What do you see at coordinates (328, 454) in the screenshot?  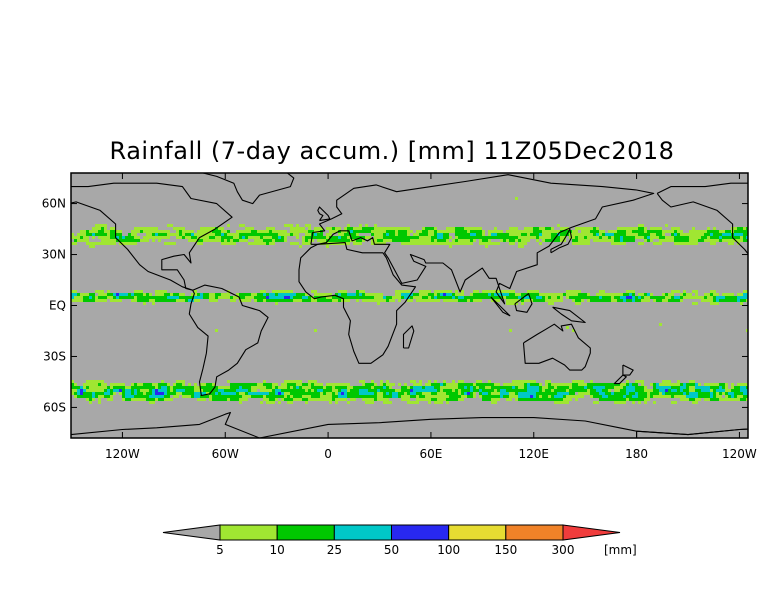 I see `lon-tick-label: 0` at bounding box center [328, 454].